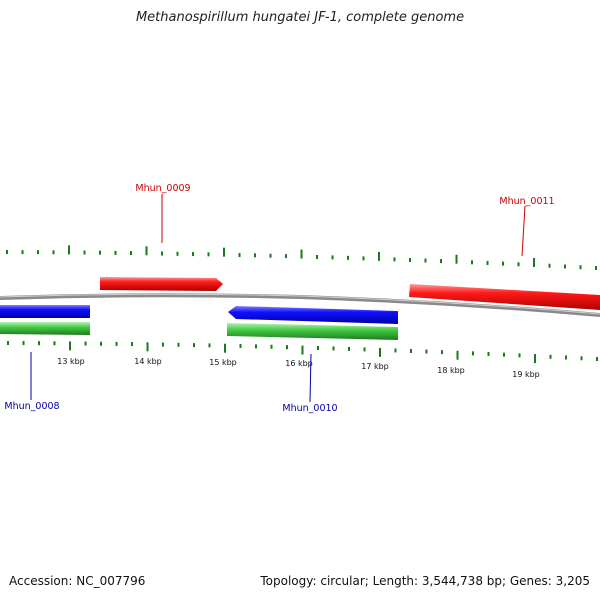 The width and height of the screenshot is (600, 600). I want to click on inner-tick-marks, so click(302, 352).